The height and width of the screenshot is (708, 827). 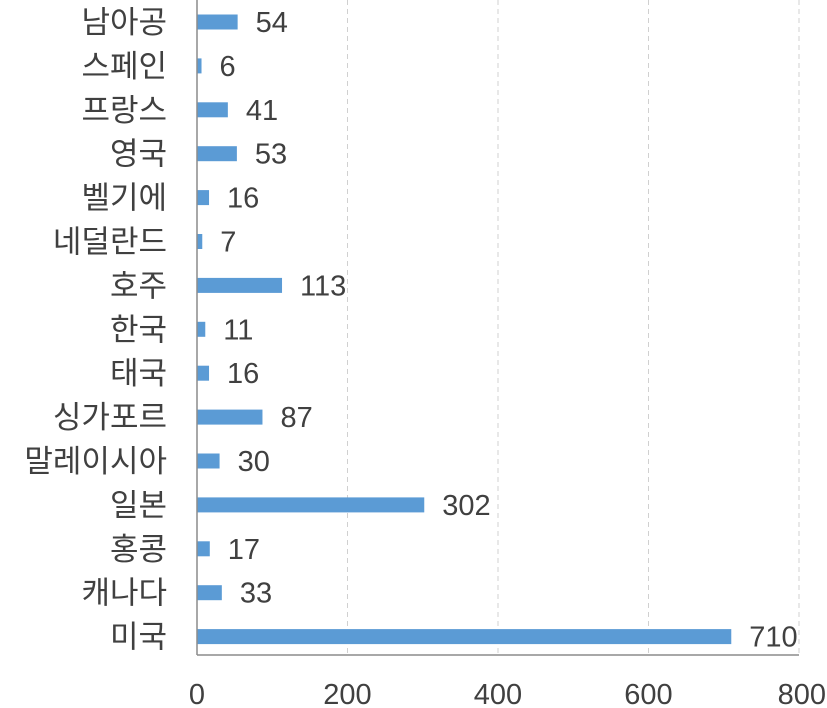 What do you see at coordinates (138, 330) in the screenshot?
I see `category-label: 한국` at bounding box center [138, 330].